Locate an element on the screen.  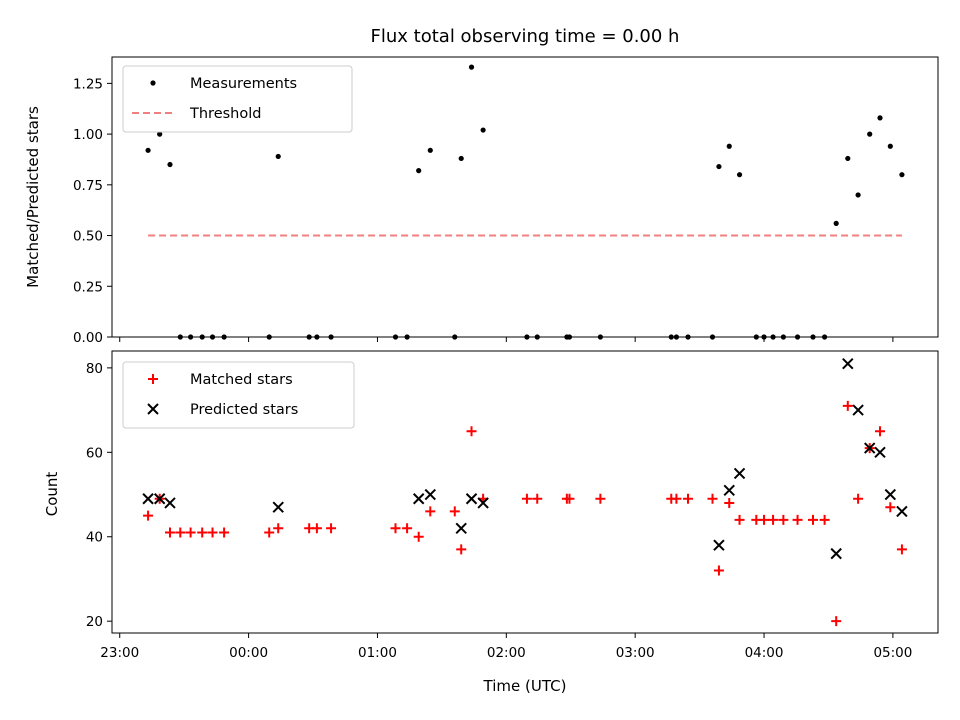
x-axis-label: Time (UTC) is located at coordinates (525, 686).